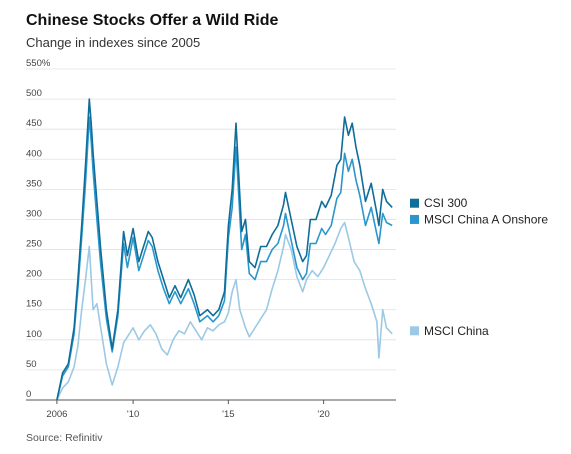 The image size is (571, 454). Describe the element at coordinates (133, 414) in the screenshot. I see `x-tick-label: '10` at that location.